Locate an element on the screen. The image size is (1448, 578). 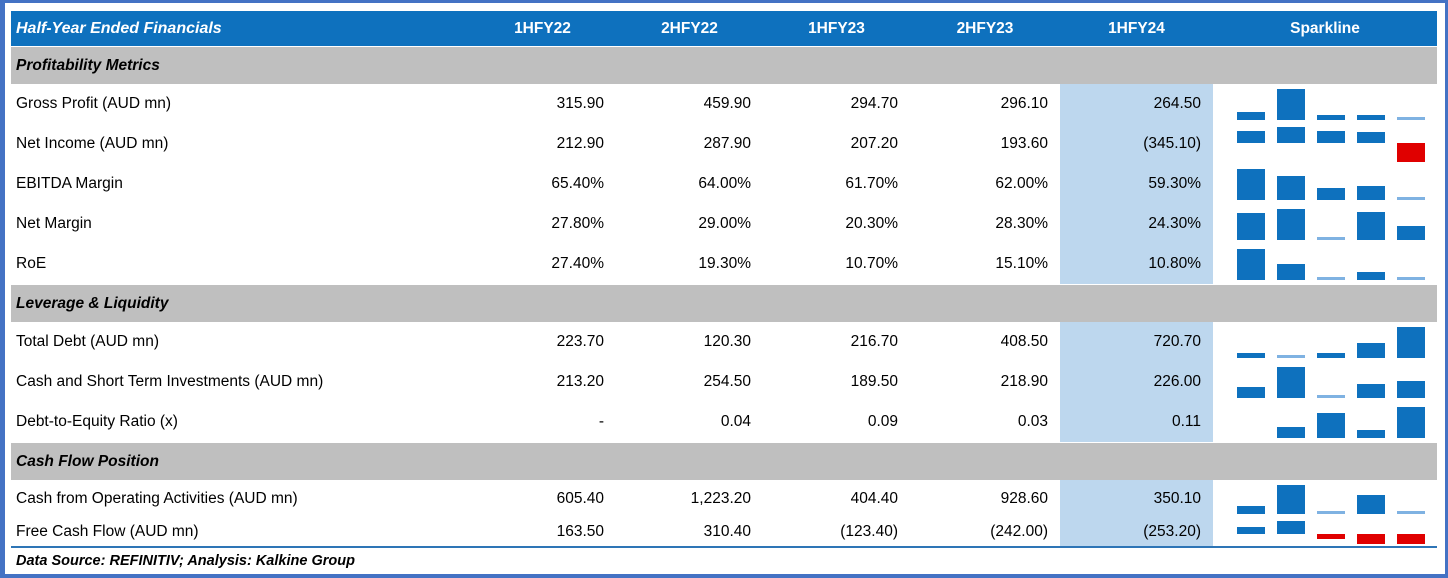
cell-1hfy23: 20.30% is located at coordinates (871, 223).